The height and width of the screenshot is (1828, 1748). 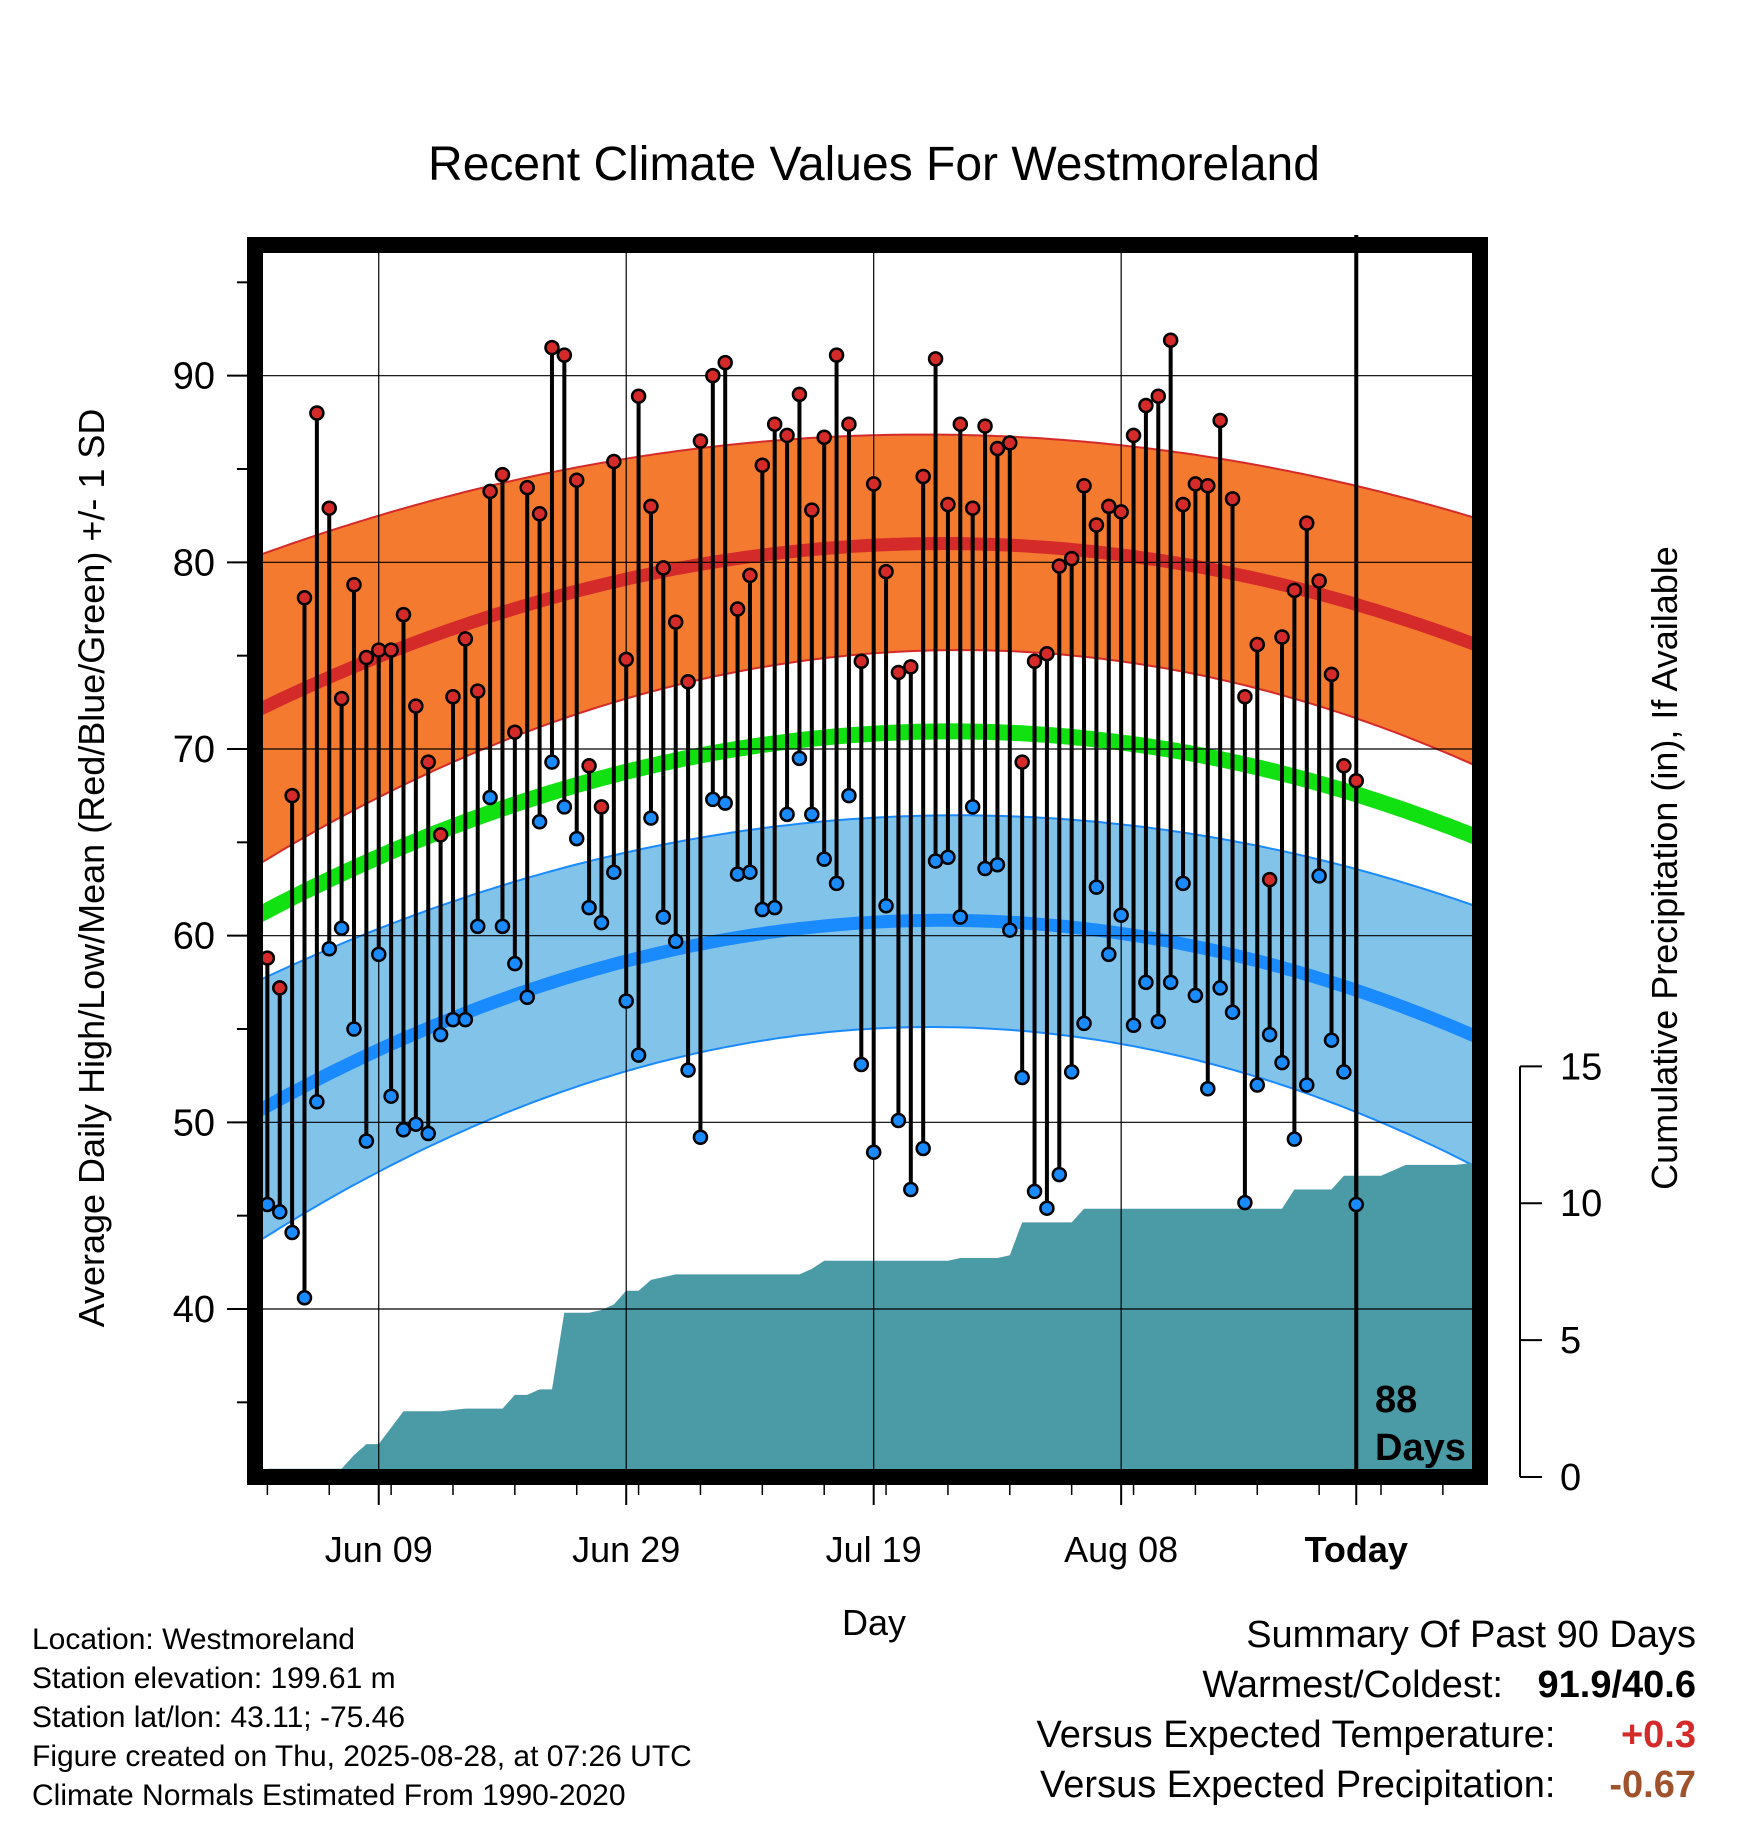 What do you see at coordinates (194, 1310) in the screenshot?
I see `y-tick-label: 40` at bounding box center [194, 1310].